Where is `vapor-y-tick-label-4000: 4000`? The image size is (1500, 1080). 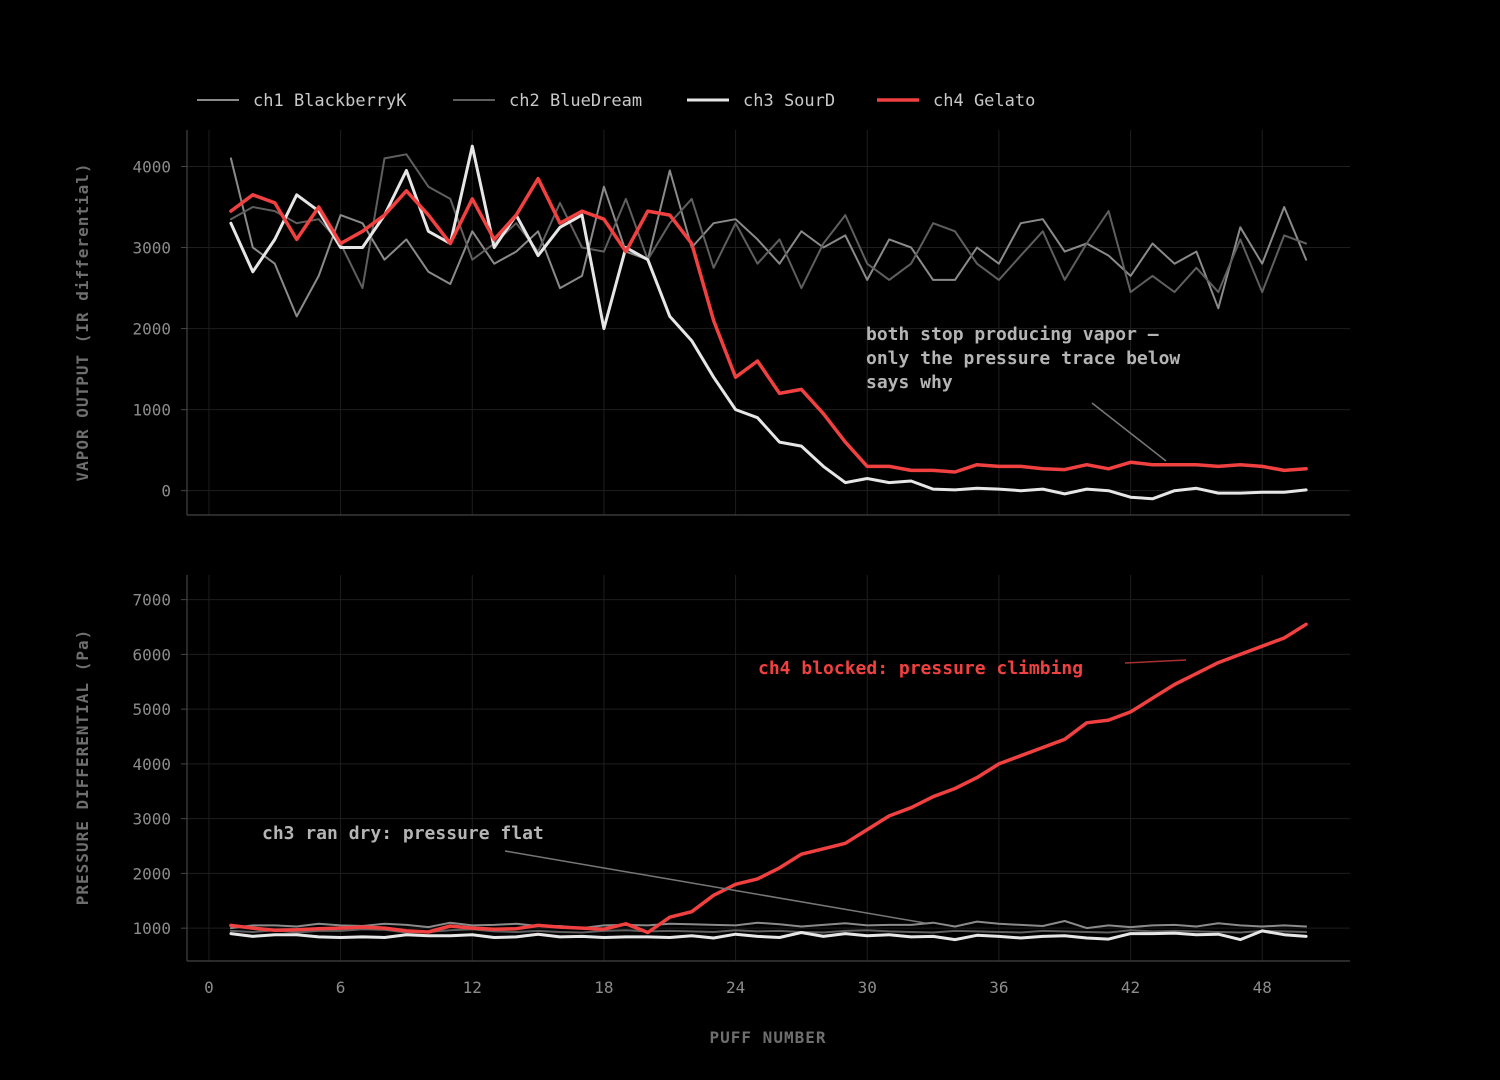 vapor-y-tick-label-4000: 4000 is located at coordinates (151, 166).